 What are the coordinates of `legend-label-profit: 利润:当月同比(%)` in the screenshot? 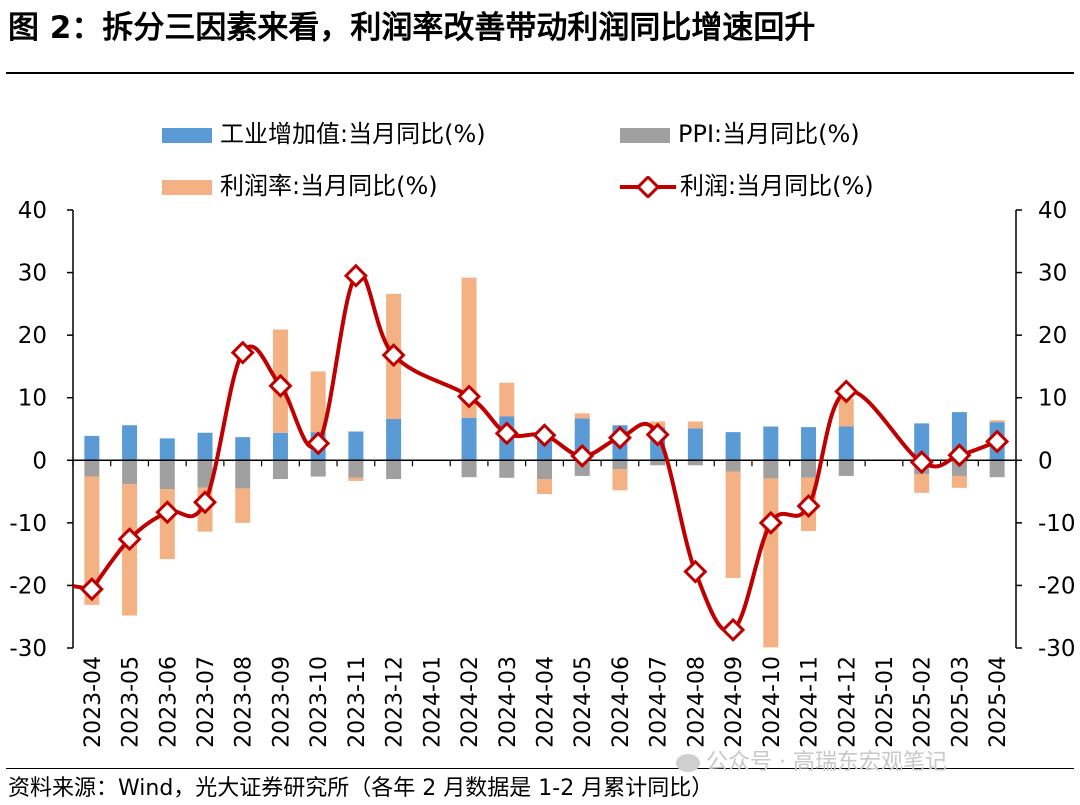 It's located at (777, 186).